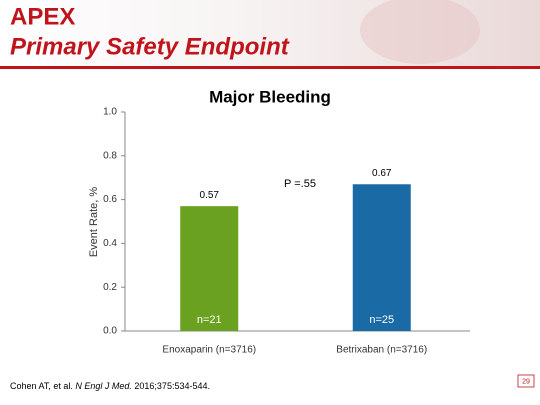  What do you see at coordinates (150, 46) in the screenshot?
I see `header-subtitle: Primary Safety Endpoint` at bounding box center [150, 46].